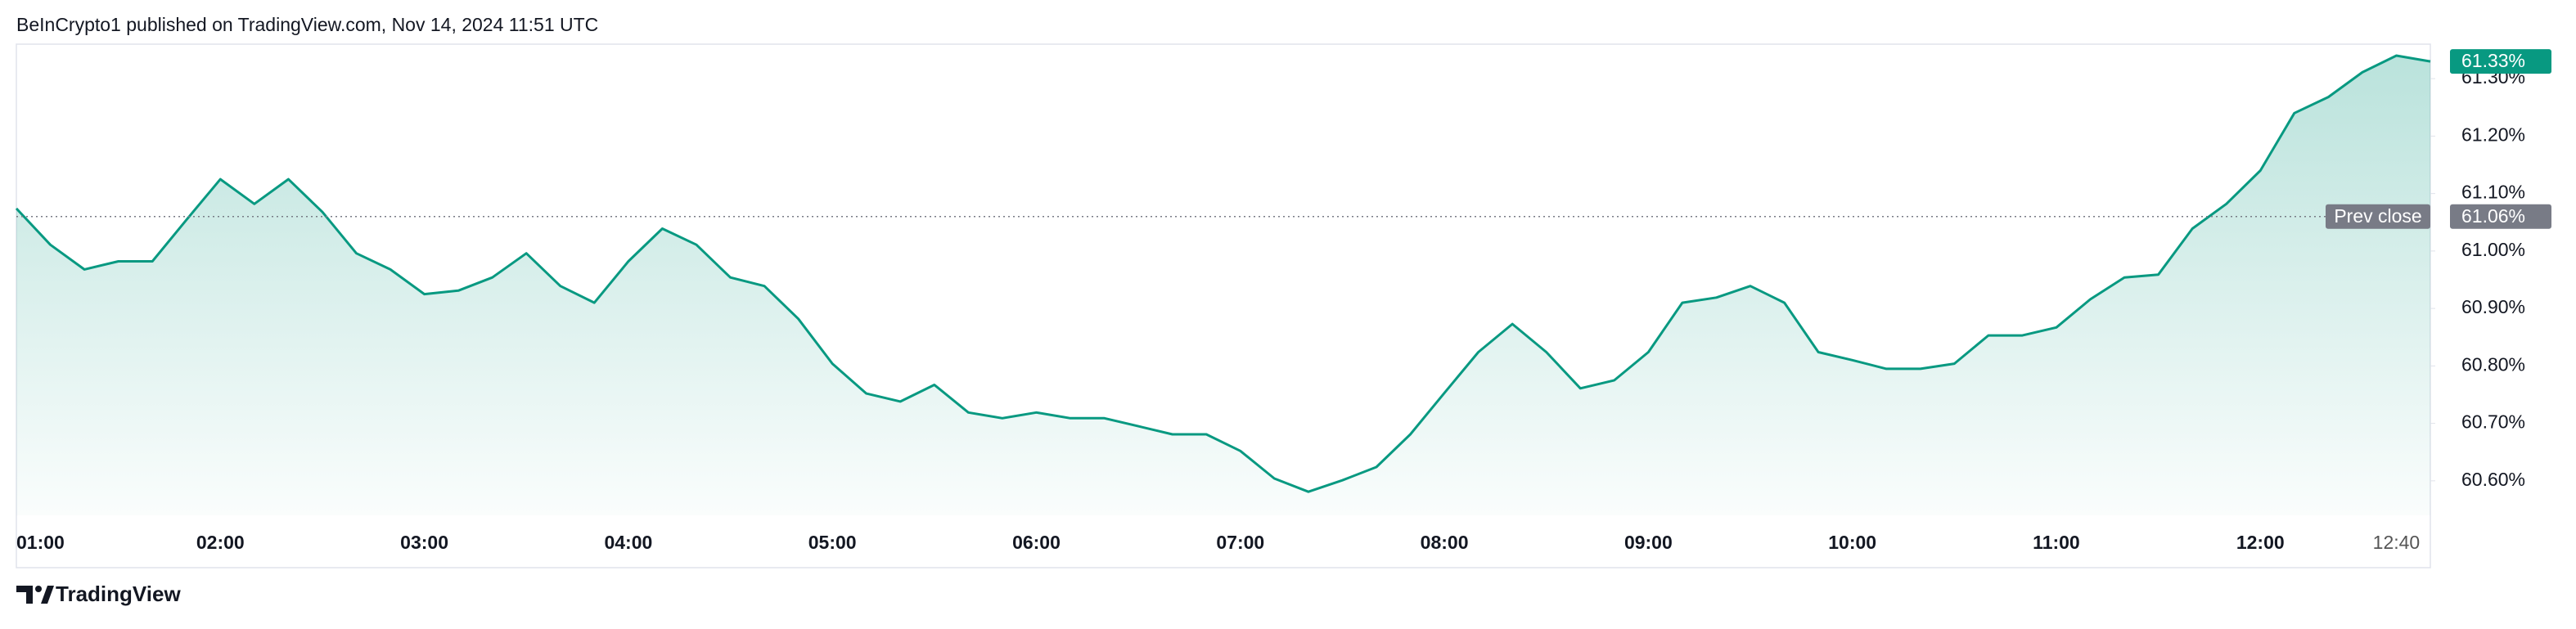  I want to click on y-tick-label: 61.10%, so click(2493, 192).